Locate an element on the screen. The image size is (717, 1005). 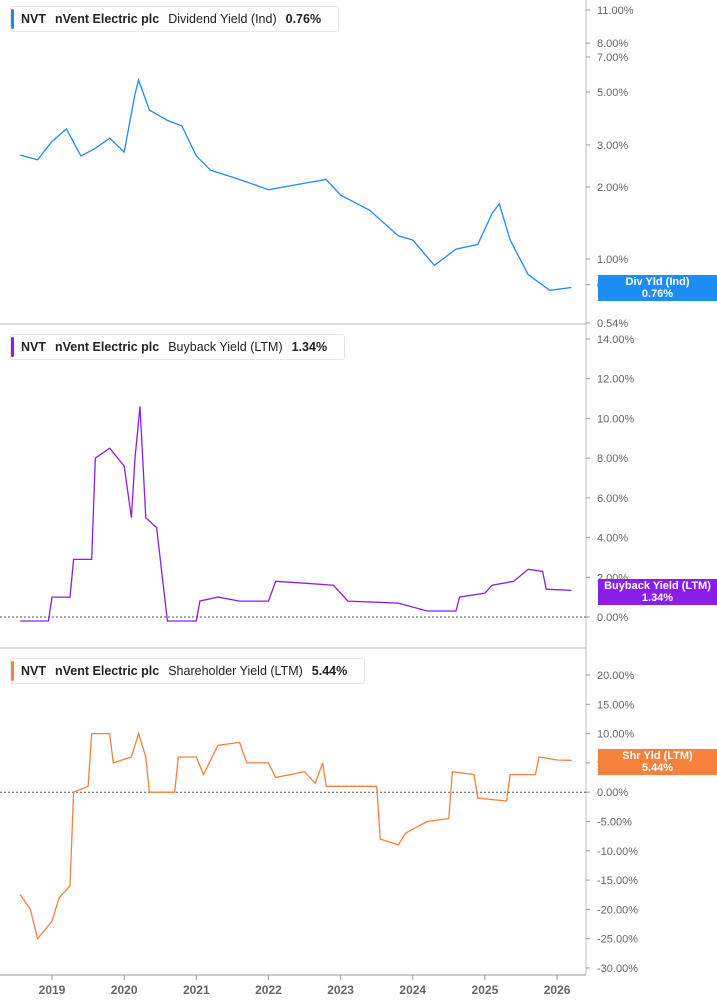
tag-value: 0.76% is located at coordinates (657, 294).